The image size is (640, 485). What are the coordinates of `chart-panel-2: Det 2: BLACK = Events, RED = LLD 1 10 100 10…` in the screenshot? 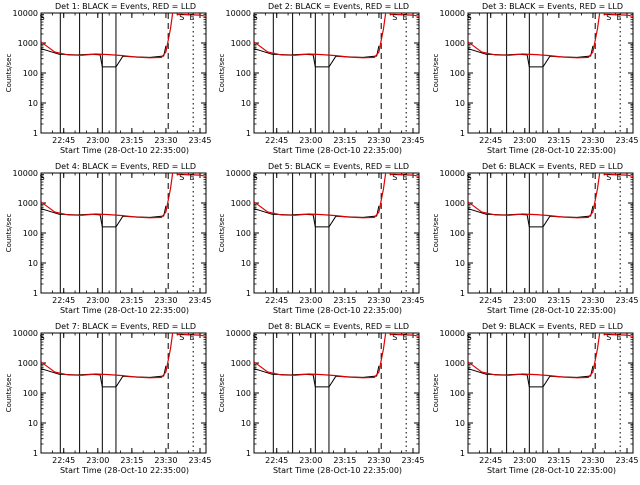 It's located at (321, 78).